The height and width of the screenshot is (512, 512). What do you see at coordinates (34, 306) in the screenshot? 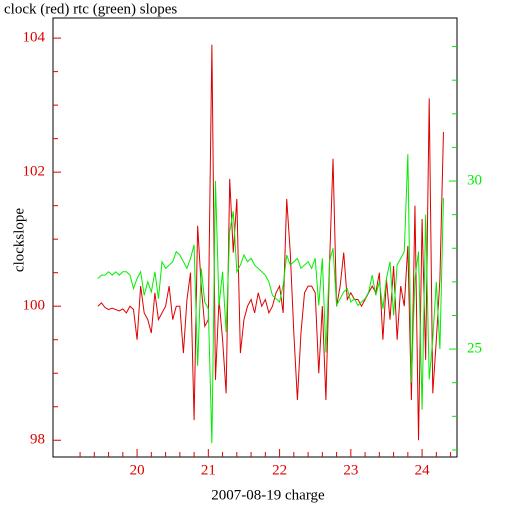
I see `y-tick-label: 100` at bounding box center [34, 306].